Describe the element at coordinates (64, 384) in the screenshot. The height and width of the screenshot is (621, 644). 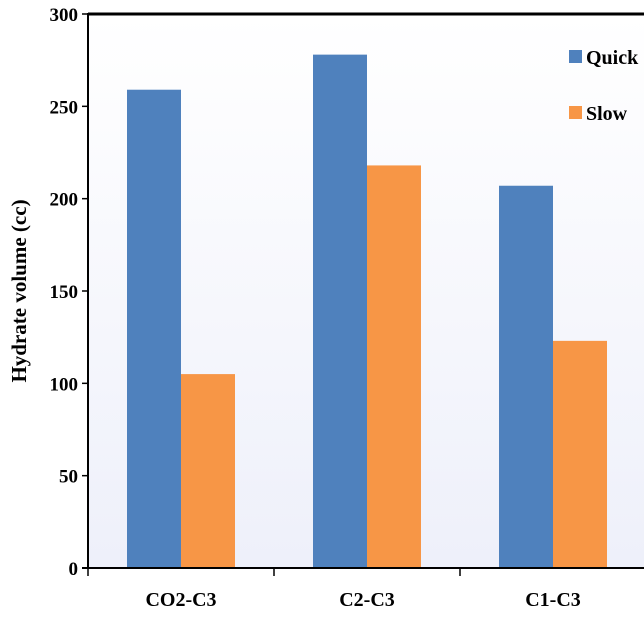
I see `y-tick-label: 100` at that location.